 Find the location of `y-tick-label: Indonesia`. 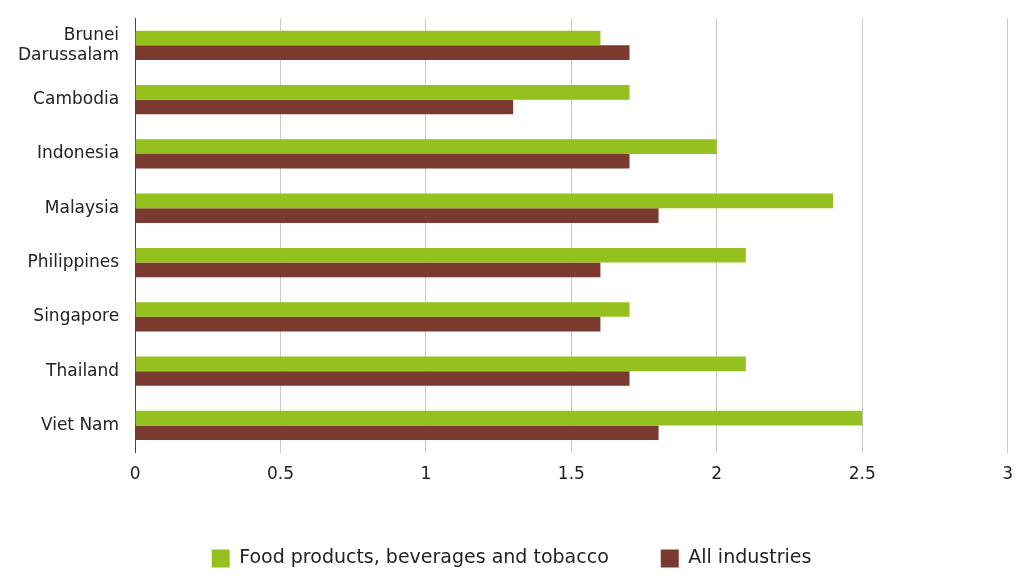

y-tick-label: Indonesia is located at coordinates (78, 152).